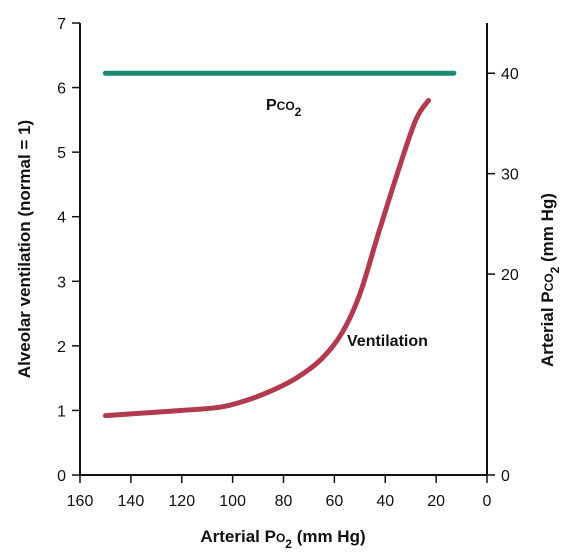 This screenshot has width=565, height=557. Describe the element at coordinates (80, 501) in the screenshot. I see `x-tick-label: 160` at that location.